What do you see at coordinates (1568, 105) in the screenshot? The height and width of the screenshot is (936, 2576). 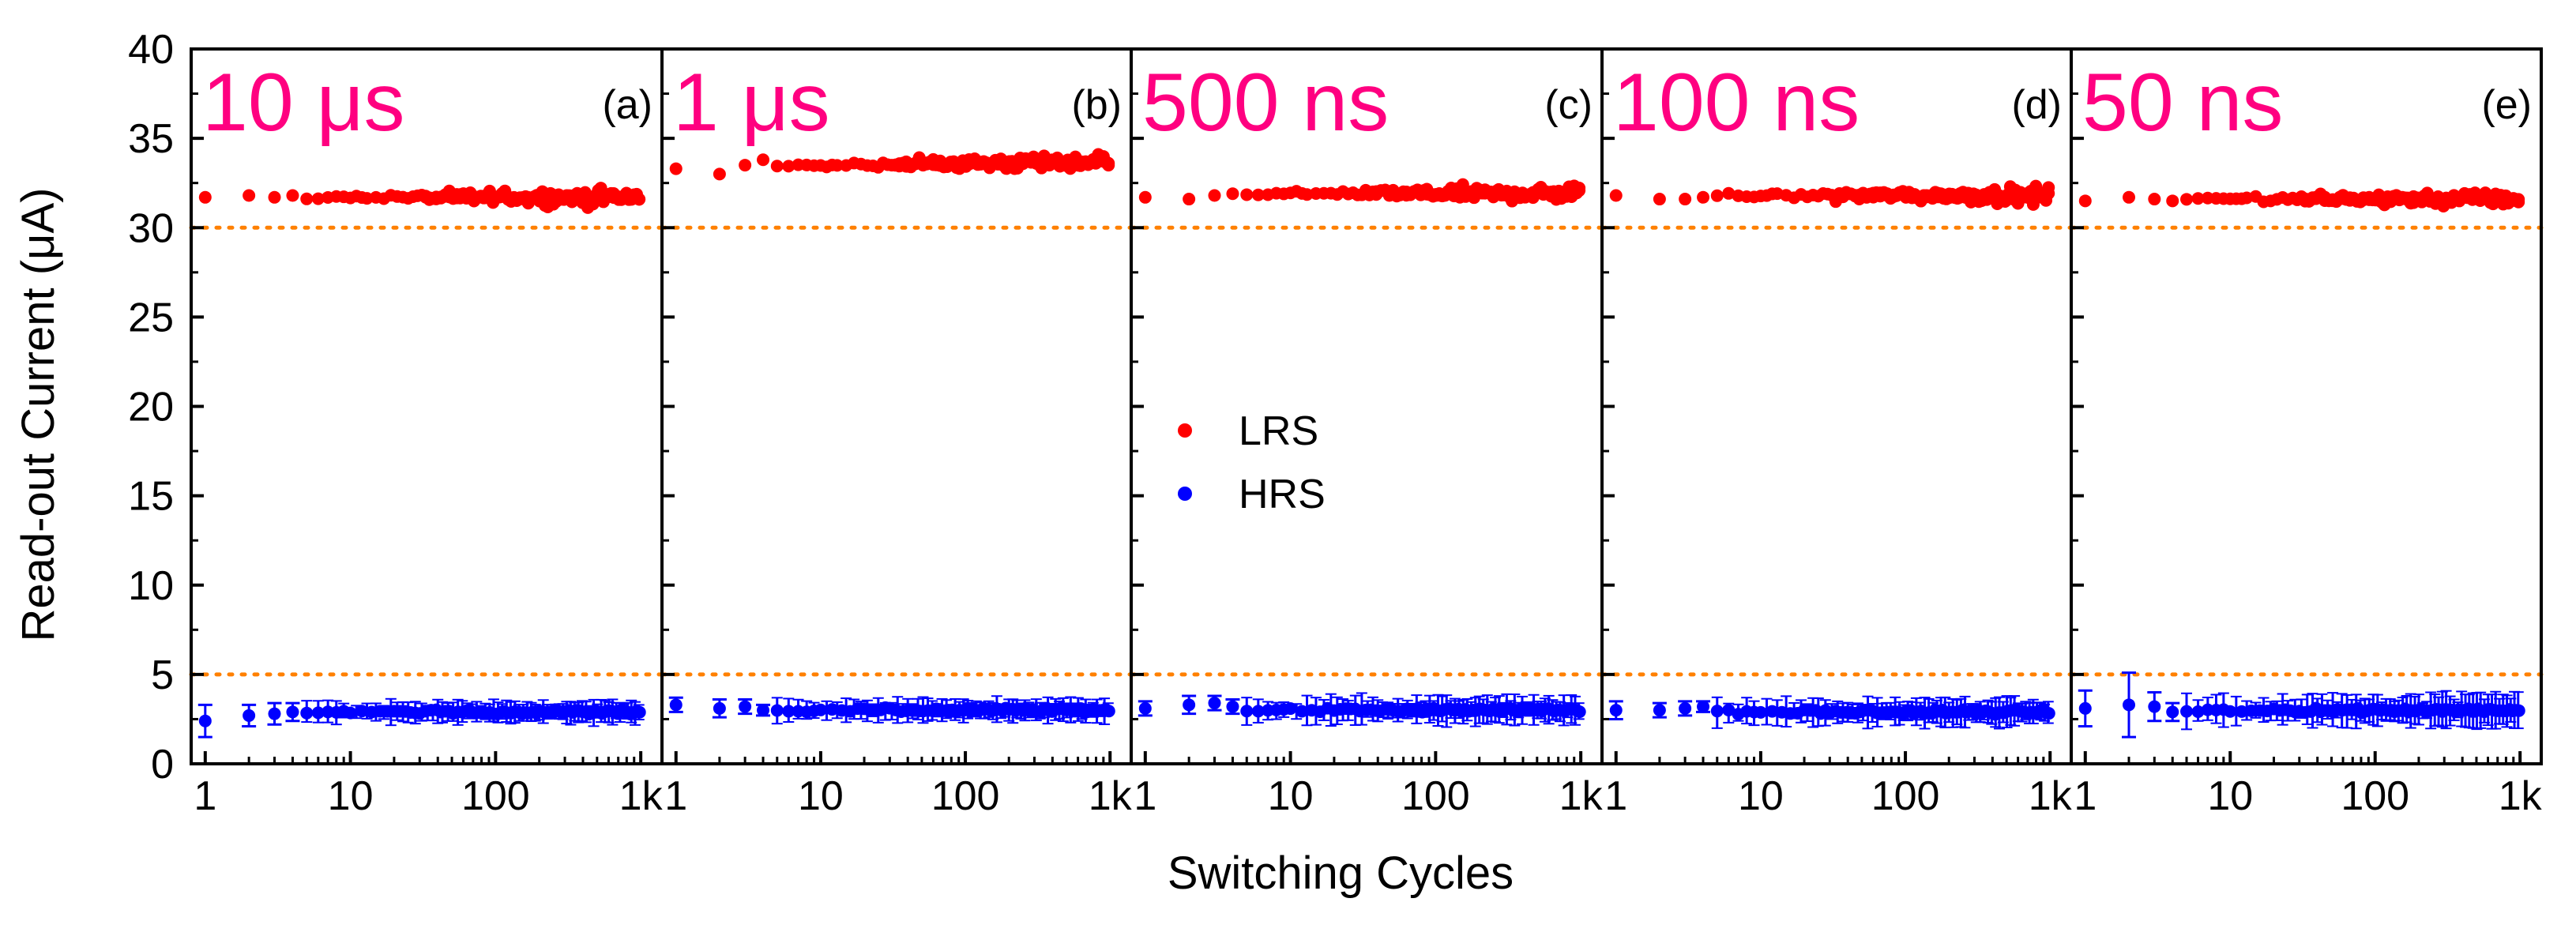 I see `panel-label: (c)` at bounding box center [1568, 105].